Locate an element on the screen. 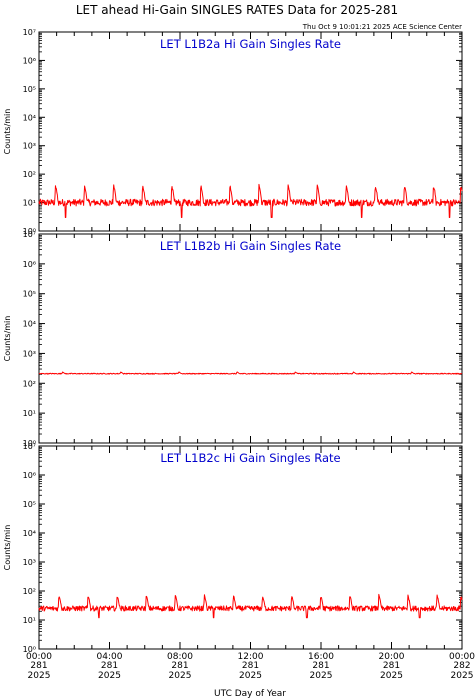 The image size is (475, 700). x-tick-label-time: 16:00 is located at coordinates (321, 657).